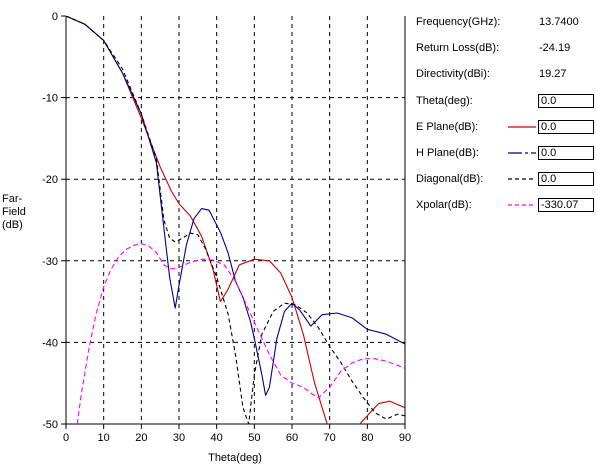 The width and height of the screenshot is (596, 470). What do you see at coordinates (12, 225) in the screenshot?
I see `y-axis-label-line: (dB)` at bounding box center [12, 225].